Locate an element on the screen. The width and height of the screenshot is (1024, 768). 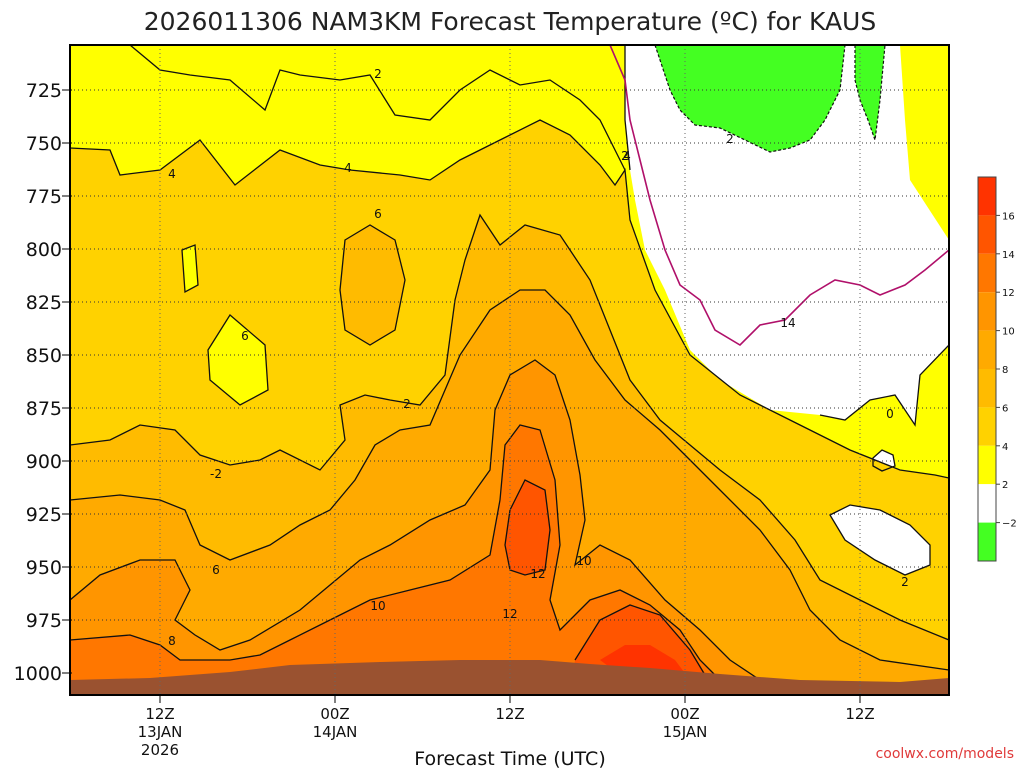
y-tick-label: 775 is located at coordinates (44, 197).